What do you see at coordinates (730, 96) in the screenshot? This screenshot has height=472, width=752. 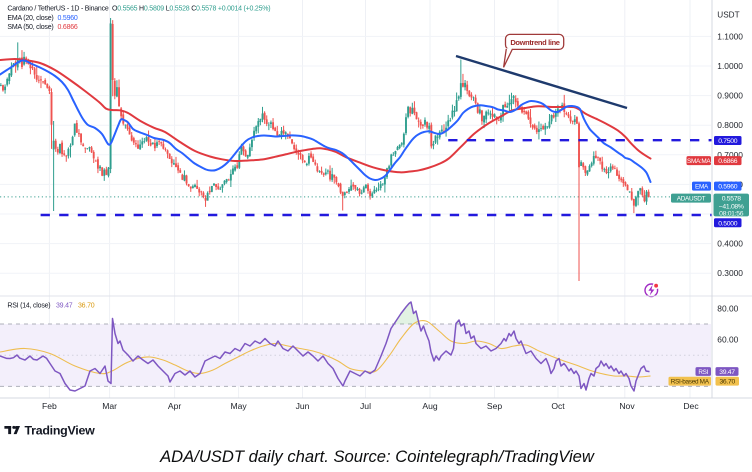 I see `svg-text: 0.9000` at bounding box center [730, 96].